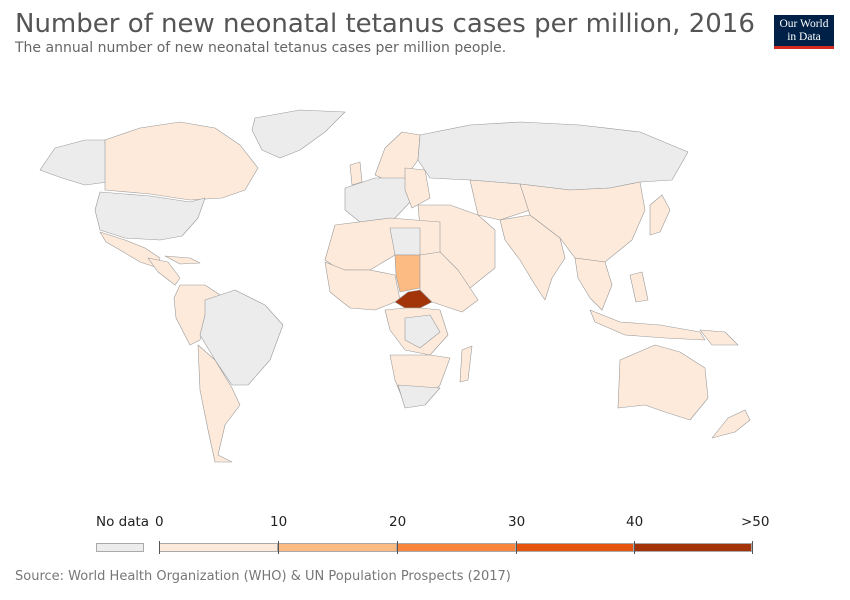 The width and height of the screenshot is (850, 600). What do you see at coordinates (241, 337) in the screenshot?
I see `map-region-brazil` at bounding box center [241, 337].